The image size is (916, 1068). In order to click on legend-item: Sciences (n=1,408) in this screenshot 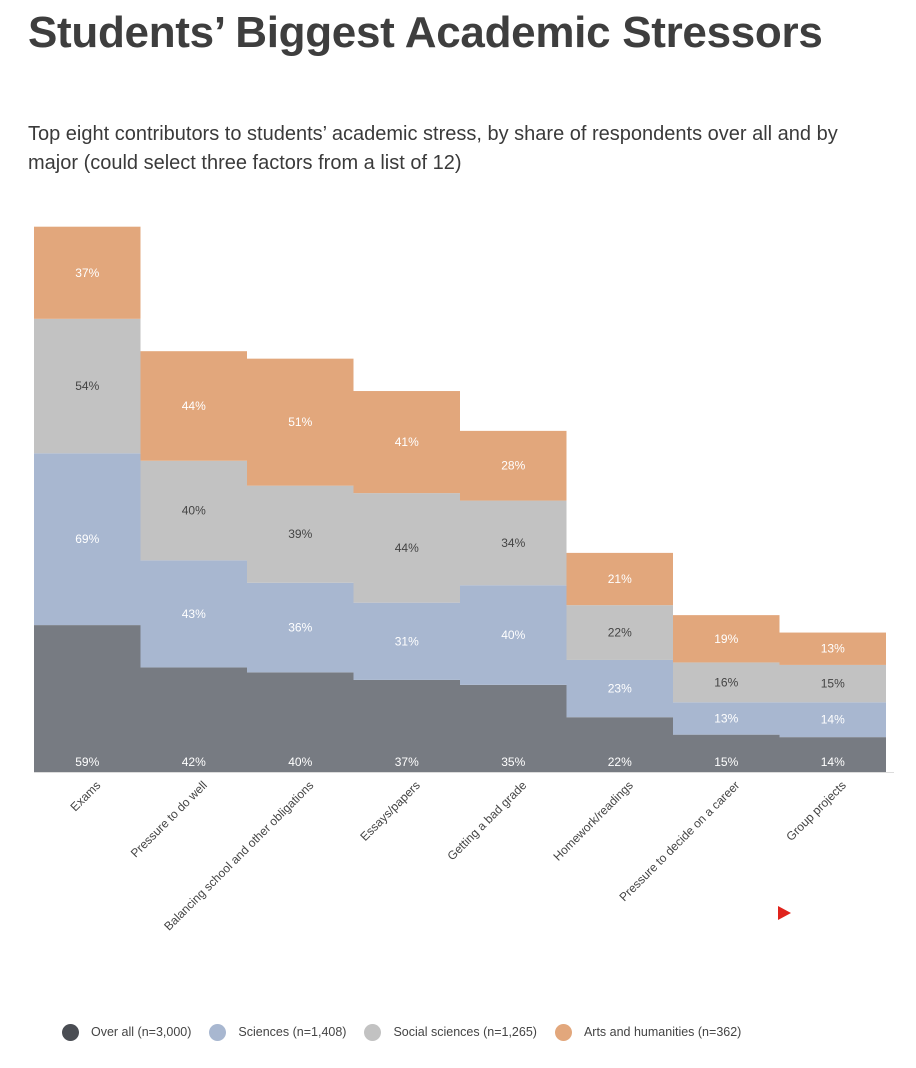, I will do `click(278, 1032)`.